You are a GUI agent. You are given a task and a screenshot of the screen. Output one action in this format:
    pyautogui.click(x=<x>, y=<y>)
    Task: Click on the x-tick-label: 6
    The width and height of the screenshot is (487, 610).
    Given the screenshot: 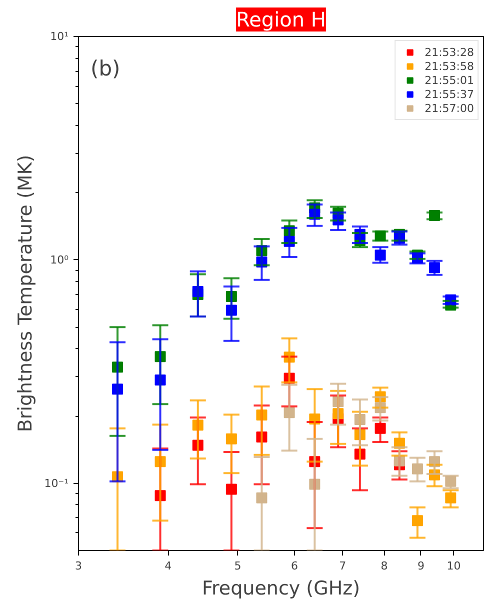 What is the action you would take?
    pyautogui.click(x=294, y=566)
    